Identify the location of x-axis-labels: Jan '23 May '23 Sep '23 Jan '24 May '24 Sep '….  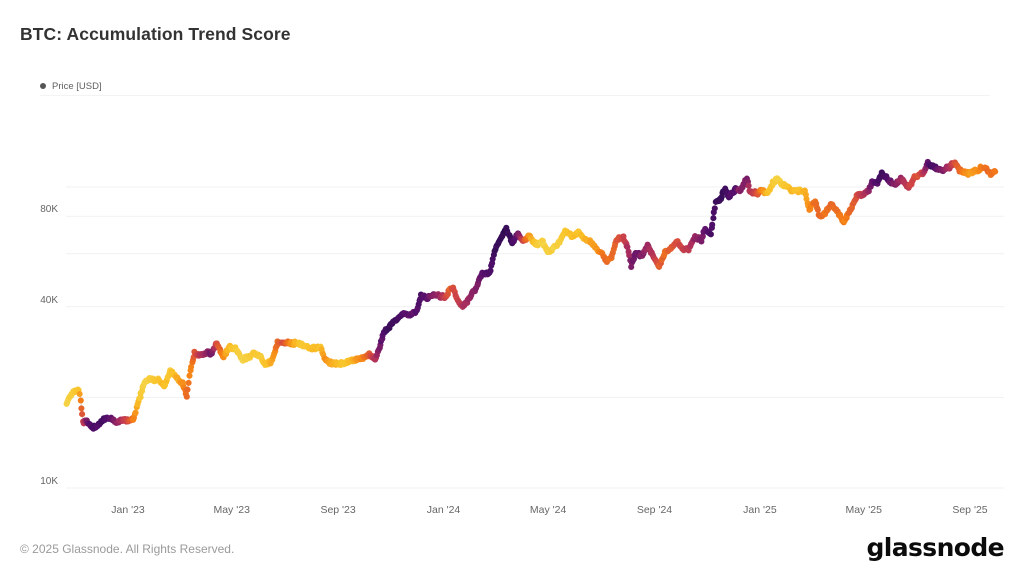
(549, 510).